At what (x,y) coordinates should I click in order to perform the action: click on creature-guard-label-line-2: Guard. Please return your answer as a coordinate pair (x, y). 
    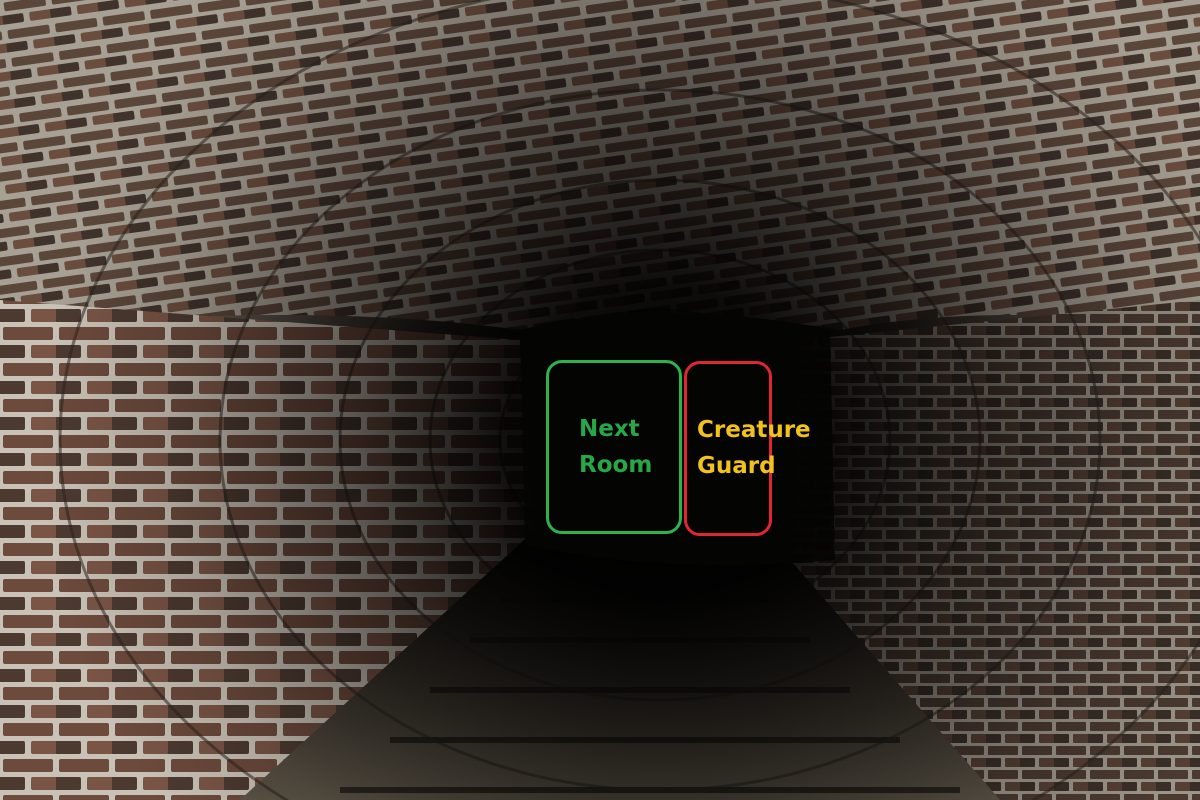
    Looking at the image, I should click on (736, 466).